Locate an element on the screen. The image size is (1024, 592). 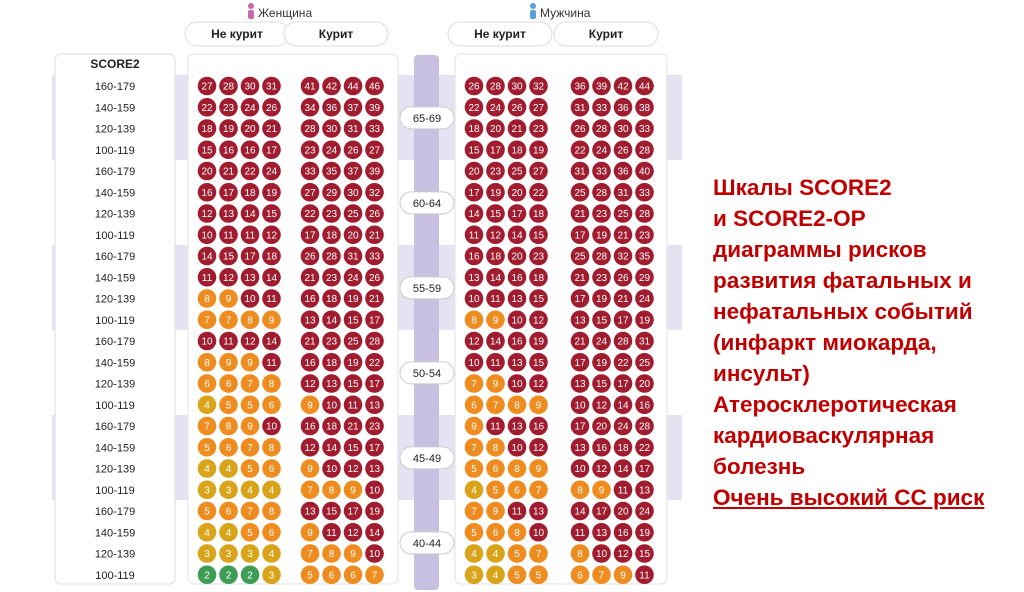
risk-value: 18 is located at coordinates (207, 129).